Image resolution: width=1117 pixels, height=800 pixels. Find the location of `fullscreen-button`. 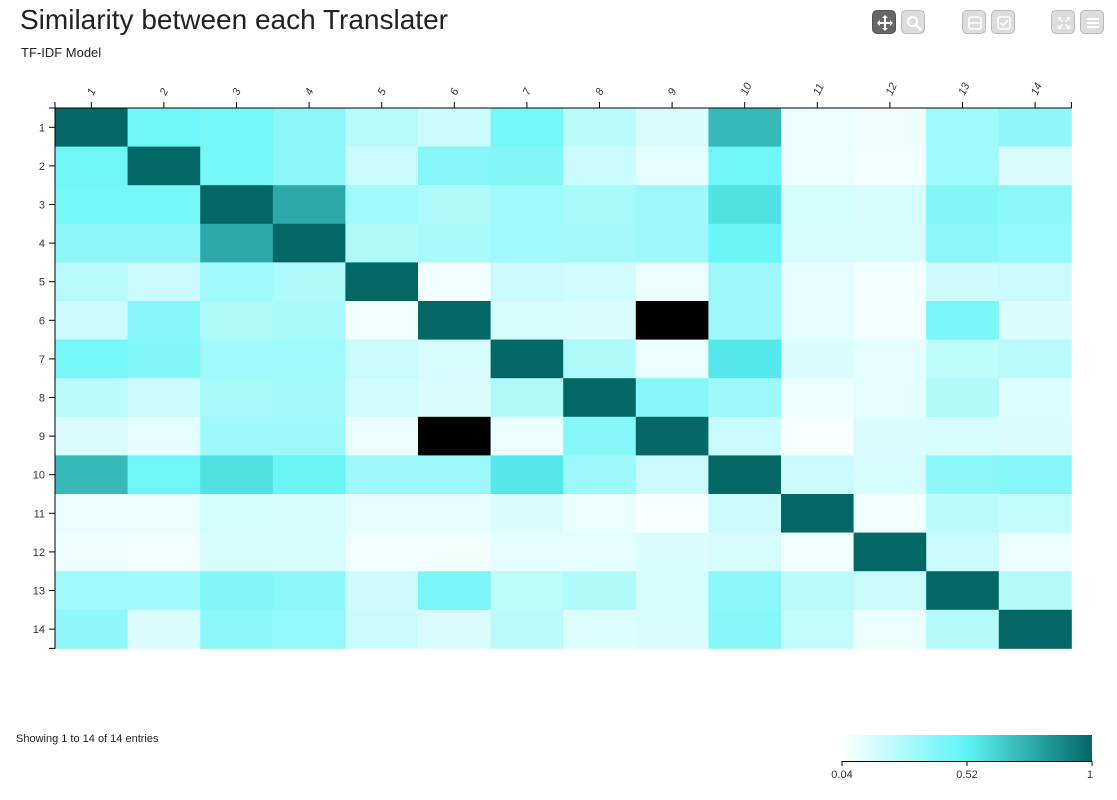

fullscreen-button is located at coordinates (1063, 22).